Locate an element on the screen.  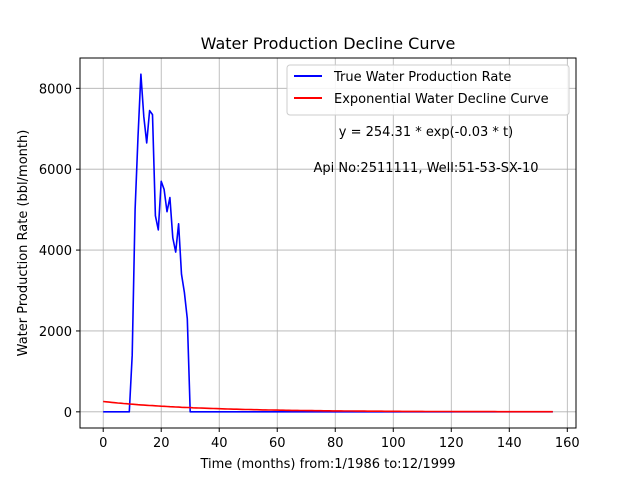
legend-label-true-rate: True Water Production Rate is located at coordinates (422, 77).